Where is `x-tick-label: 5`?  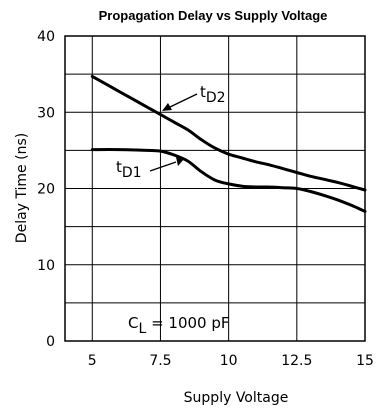 x-tick-label: 5 is located at coordinates (92, 361).